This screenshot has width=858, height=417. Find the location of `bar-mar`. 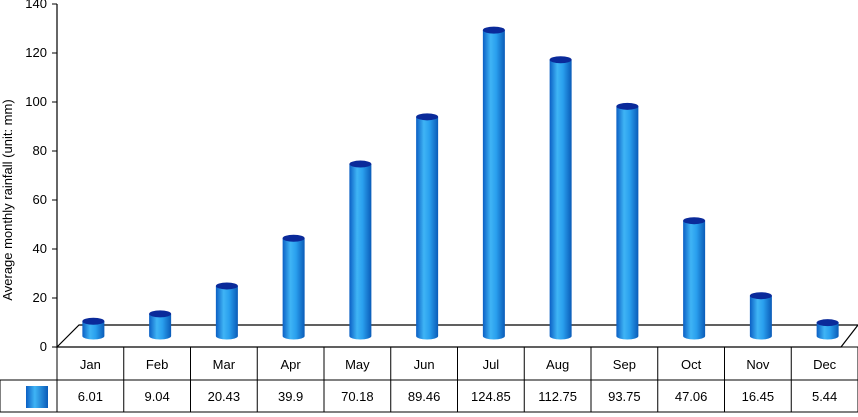

bar-mar is located at coordinates (226, 311).